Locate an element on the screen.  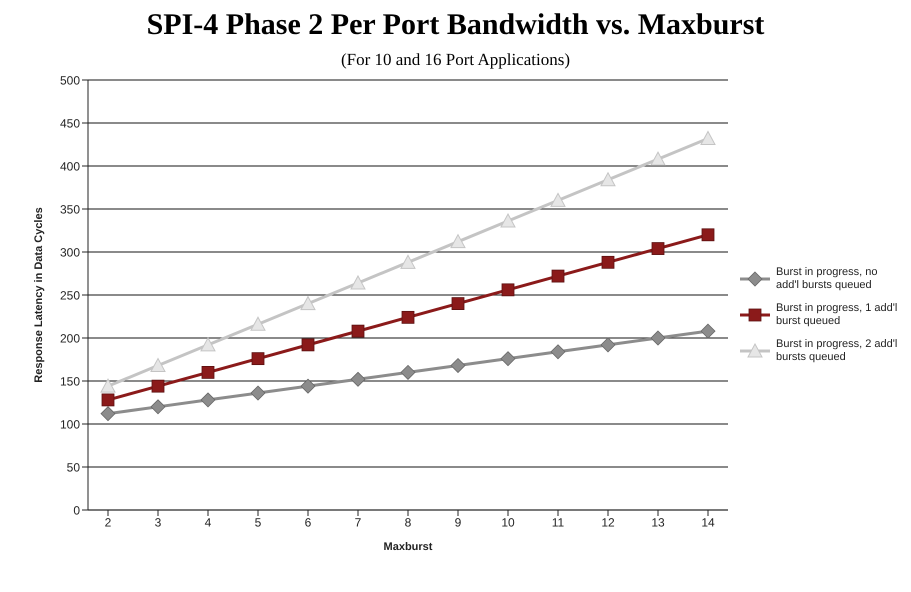
chart-subtitle: (For 10 and 16 Port Applications) is located at coordinates (455, 60).